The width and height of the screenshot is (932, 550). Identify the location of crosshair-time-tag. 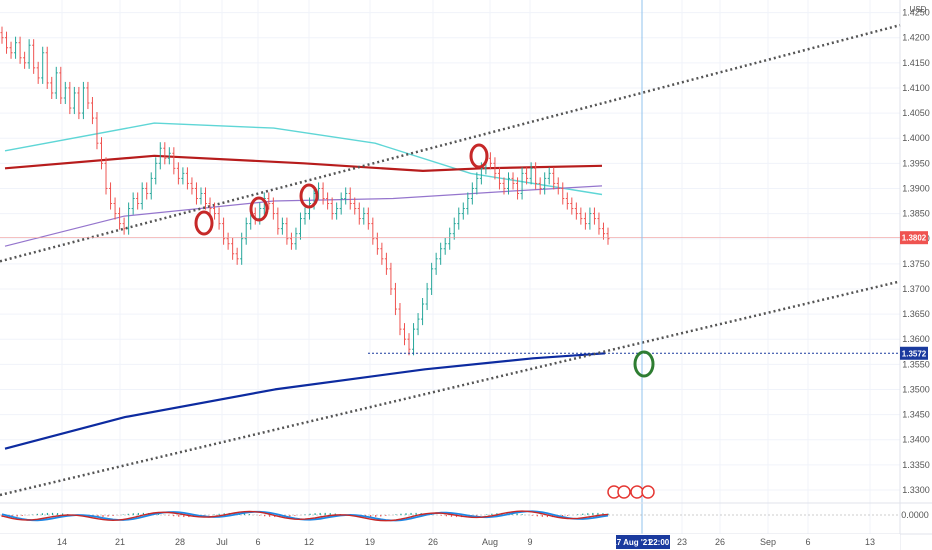
(643, 542).